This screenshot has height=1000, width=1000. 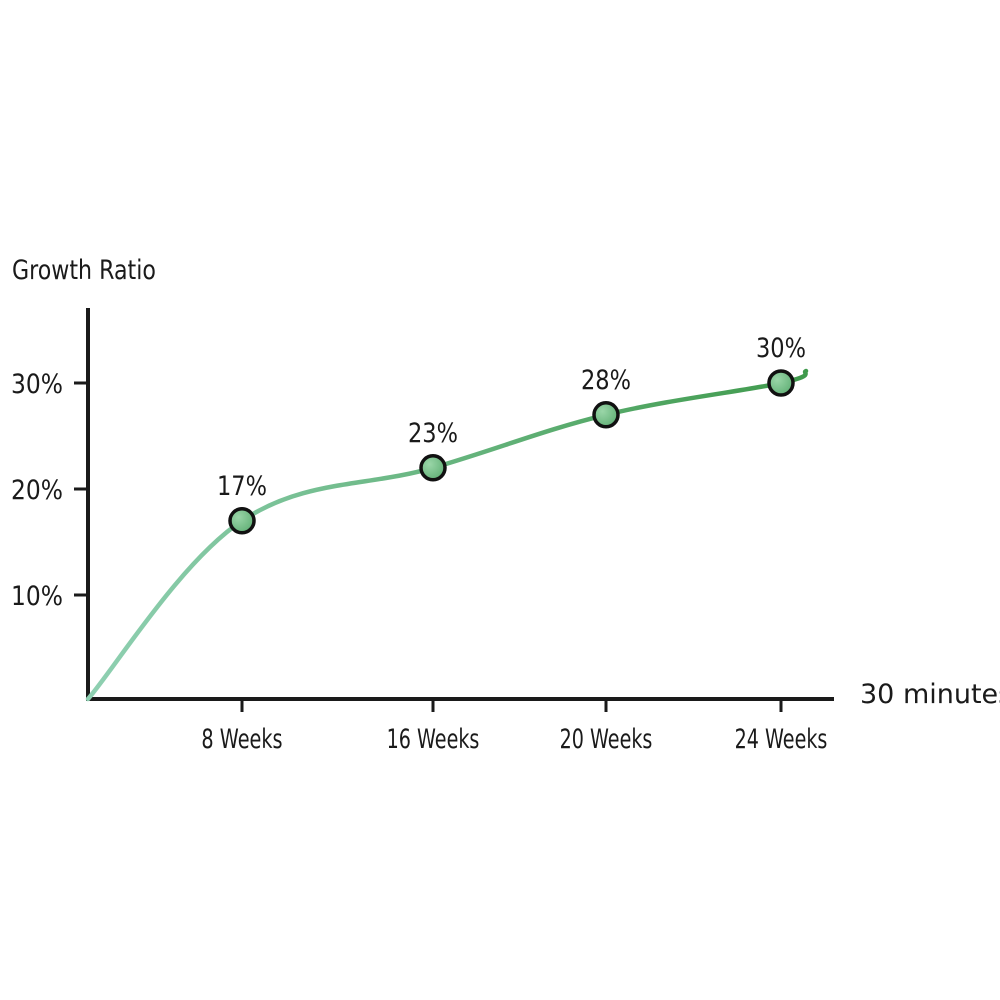 I want to click on x-ticks: 8 Weeks 16 Weeks 20 Weeks 24 Weeks, so click(x=514, y=727).